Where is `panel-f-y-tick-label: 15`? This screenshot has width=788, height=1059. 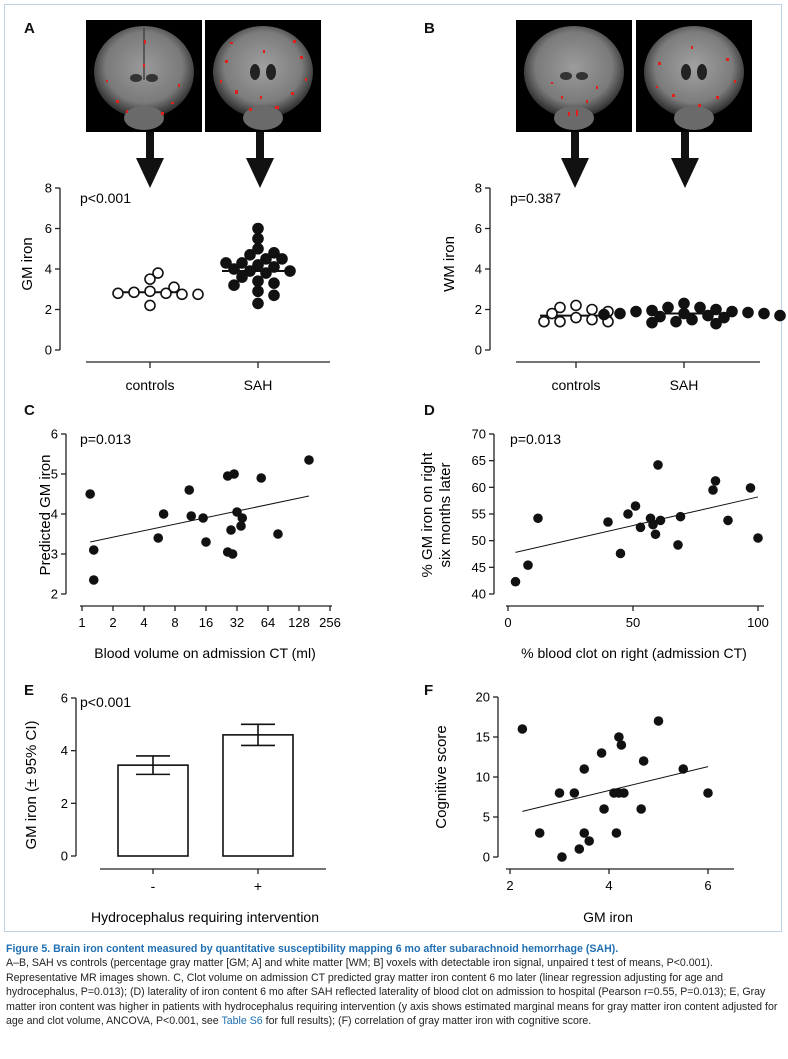
panel-f-y-tick-label: 15 is located at coordinates (483, 737).